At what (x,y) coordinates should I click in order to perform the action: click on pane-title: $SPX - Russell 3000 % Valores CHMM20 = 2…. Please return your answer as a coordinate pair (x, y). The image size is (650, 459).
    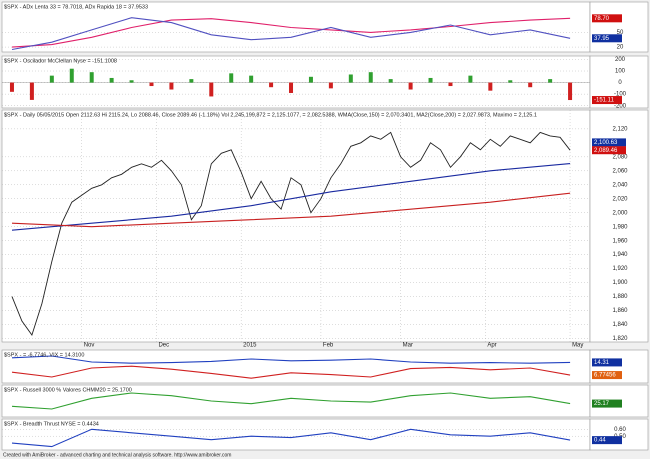
    Looking at the image, I should click on (68, 390).